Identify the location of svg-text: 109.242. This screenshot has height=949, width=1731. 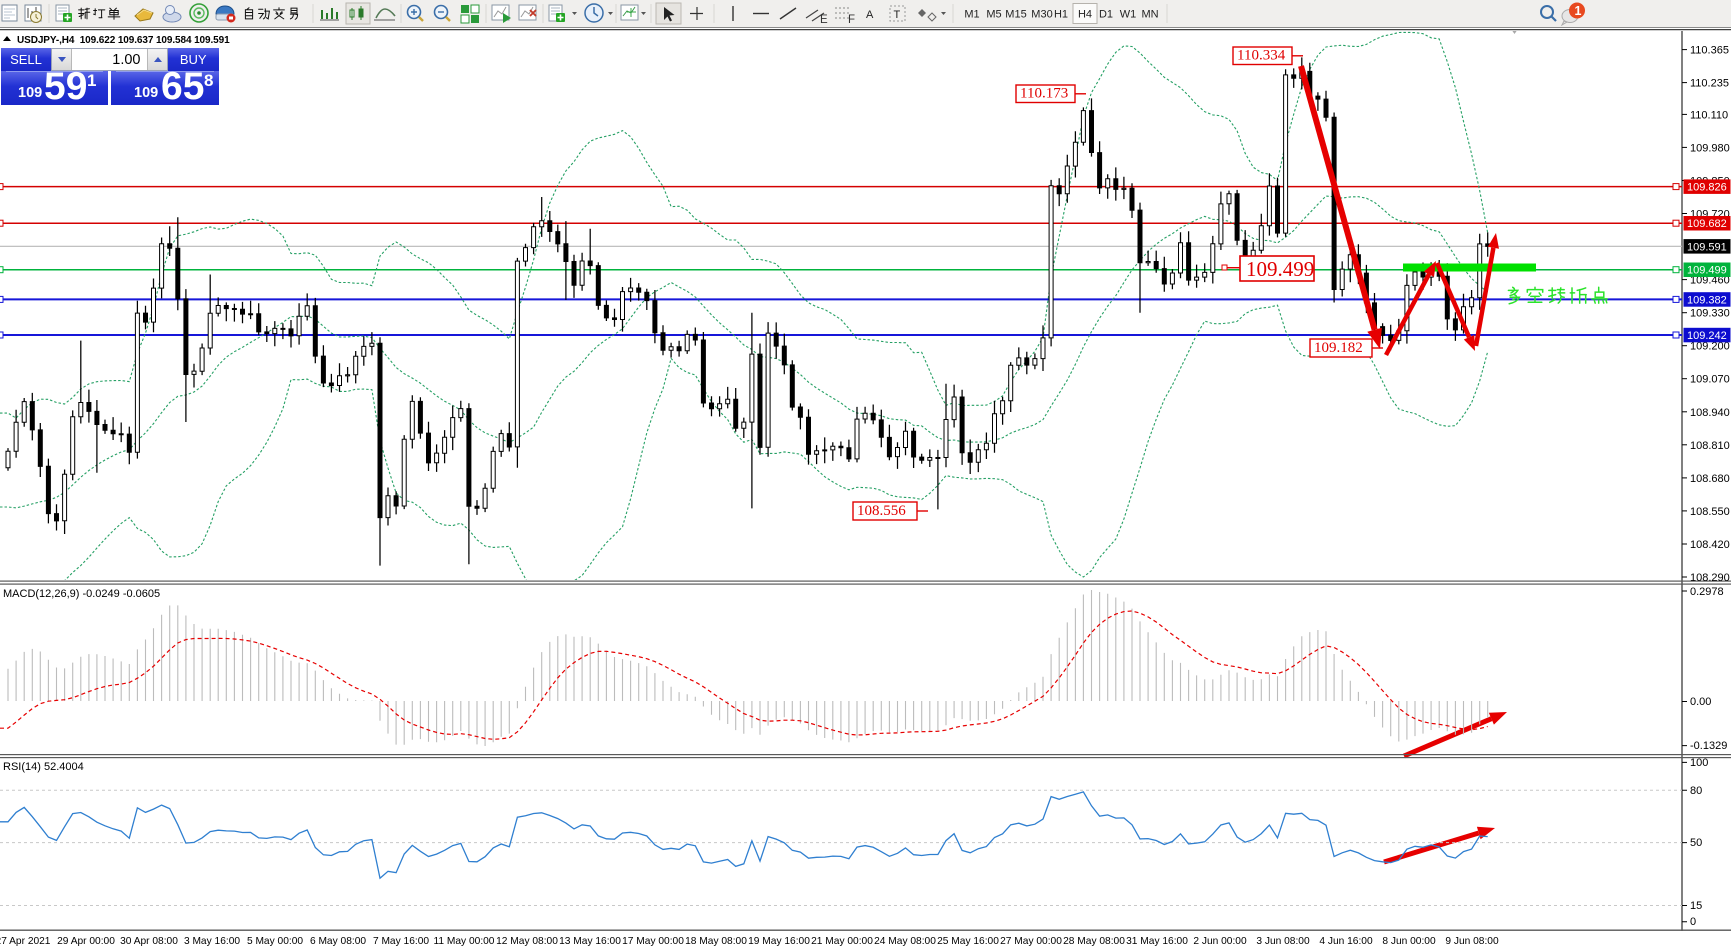
(1707, 336).